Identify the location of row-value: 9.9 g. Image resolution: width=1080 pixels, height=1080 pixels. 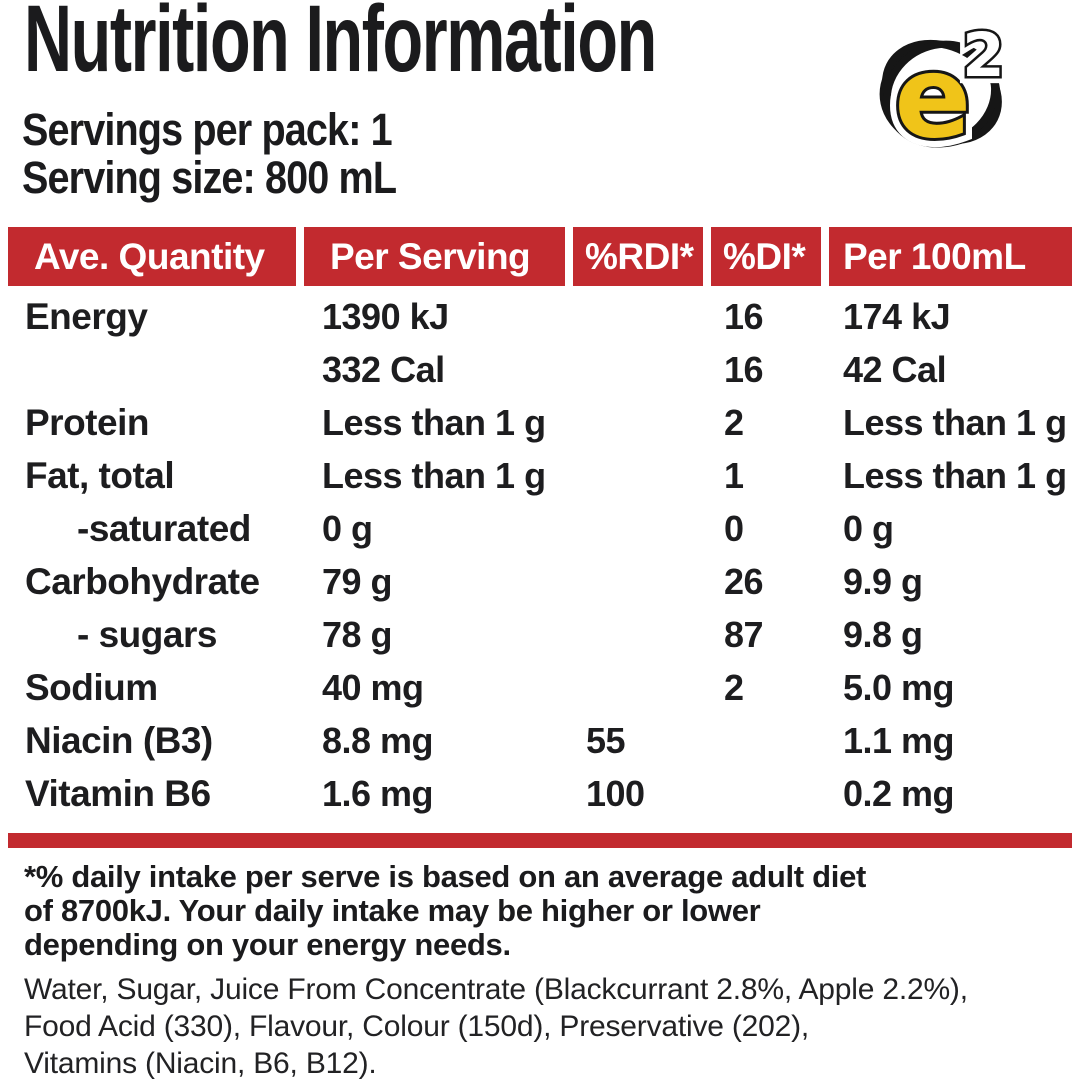
(883, 581).